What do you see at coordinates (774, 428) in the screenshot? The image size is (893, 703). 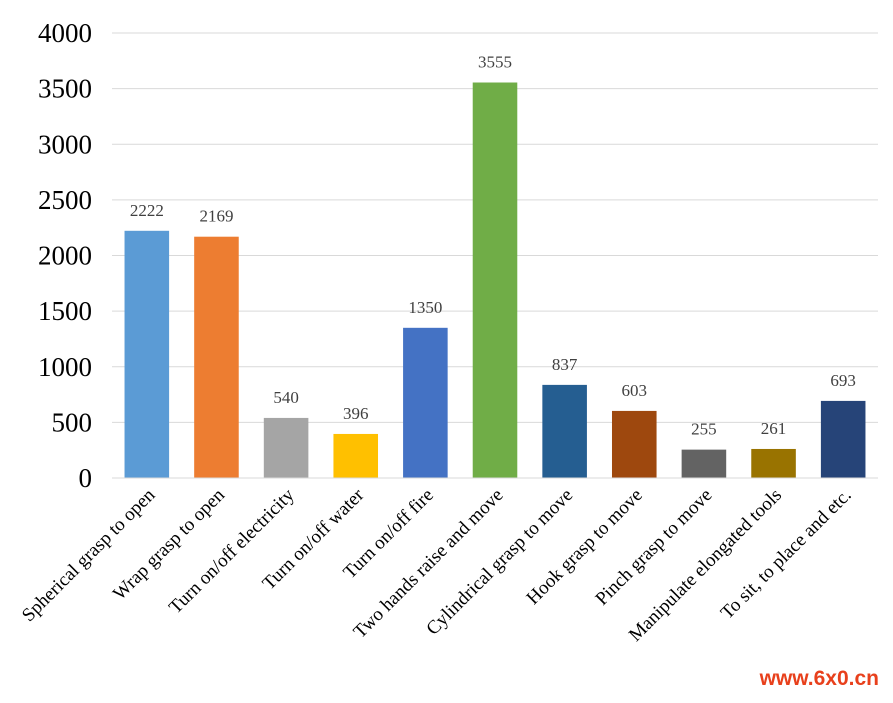 I see `data-label: 261` at bounding box center [774, 428].